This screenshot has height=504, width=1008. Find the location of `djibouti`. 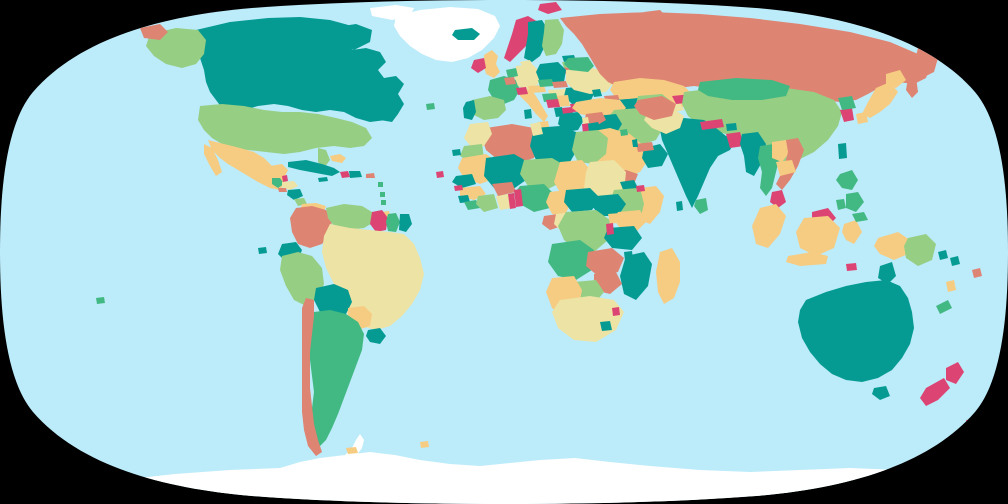

djibouti is located at coordinates (640, 188).